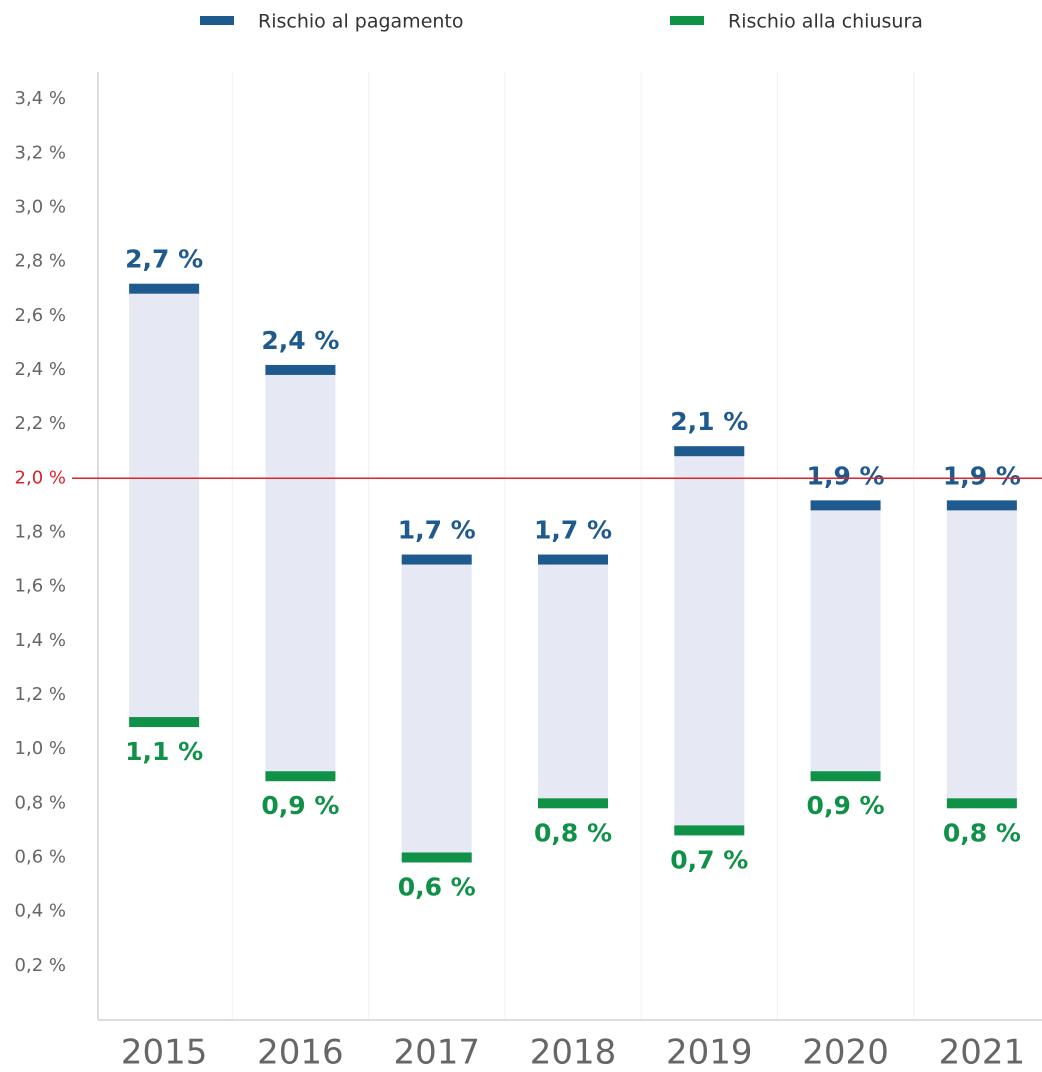 Image resolution: width=1042 pixels, height=1072 pixels. What do you see at coordinates (40, 206) in the screenshot?
I see `y-tick-label: 3,0 %` at bounding box center [40, 206].